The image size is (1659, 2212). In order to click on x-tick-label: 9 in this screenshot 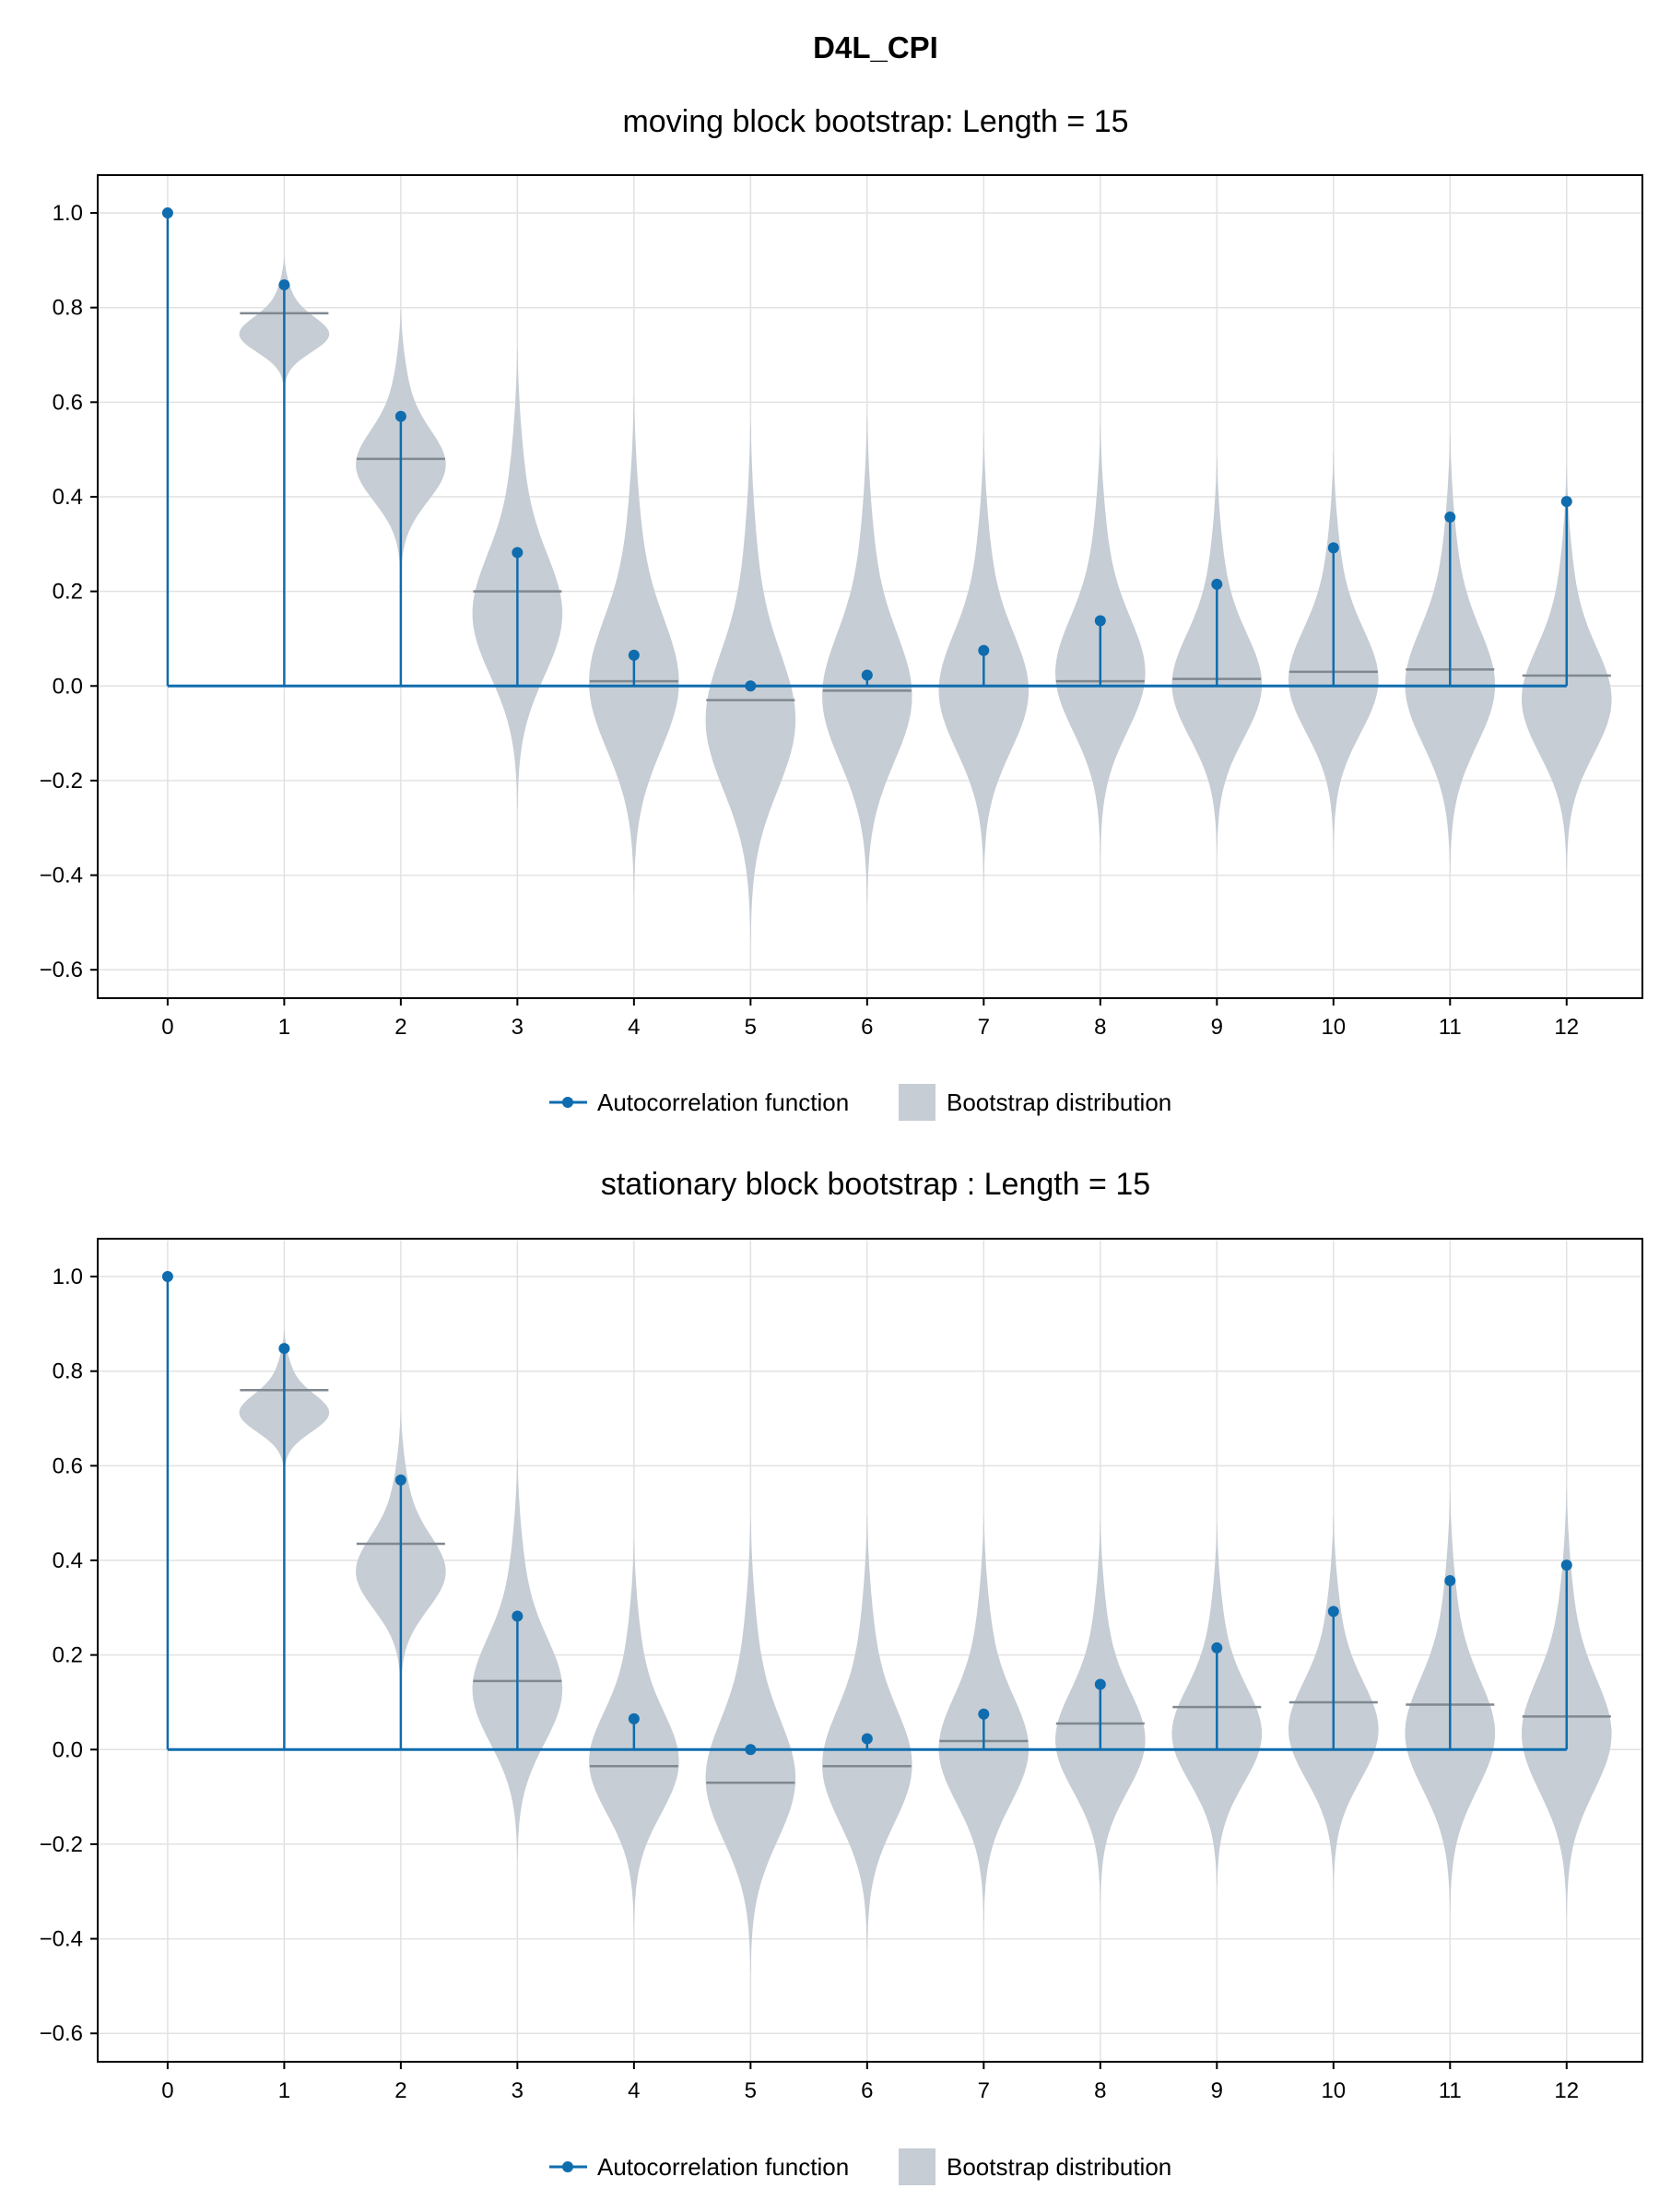, I will do `click(1217, 1027)`.